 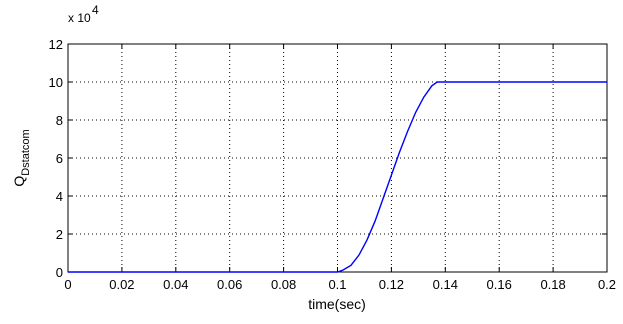 I want to click on y-tick-label: 10, so click(x=56, y=82).